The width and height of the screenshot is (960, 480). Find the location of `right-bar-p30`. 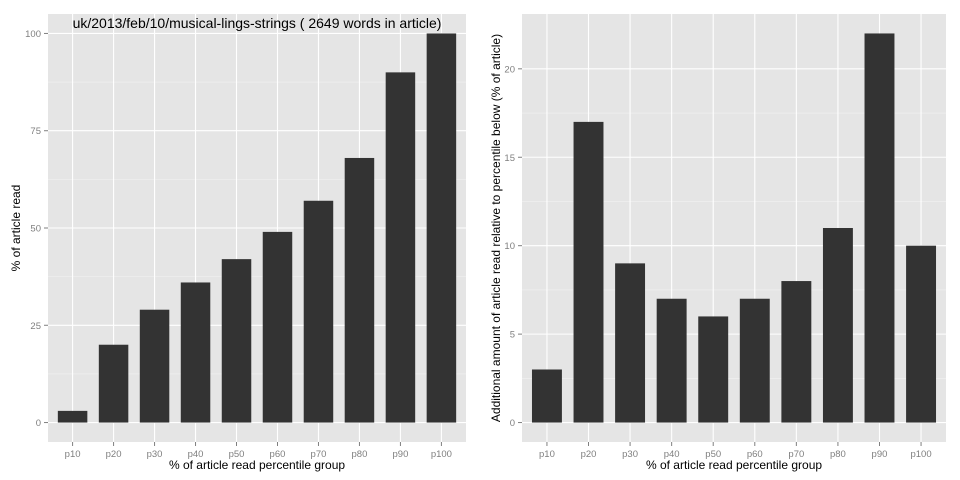

right-bar-p30 is located at coordinates (630, 343).